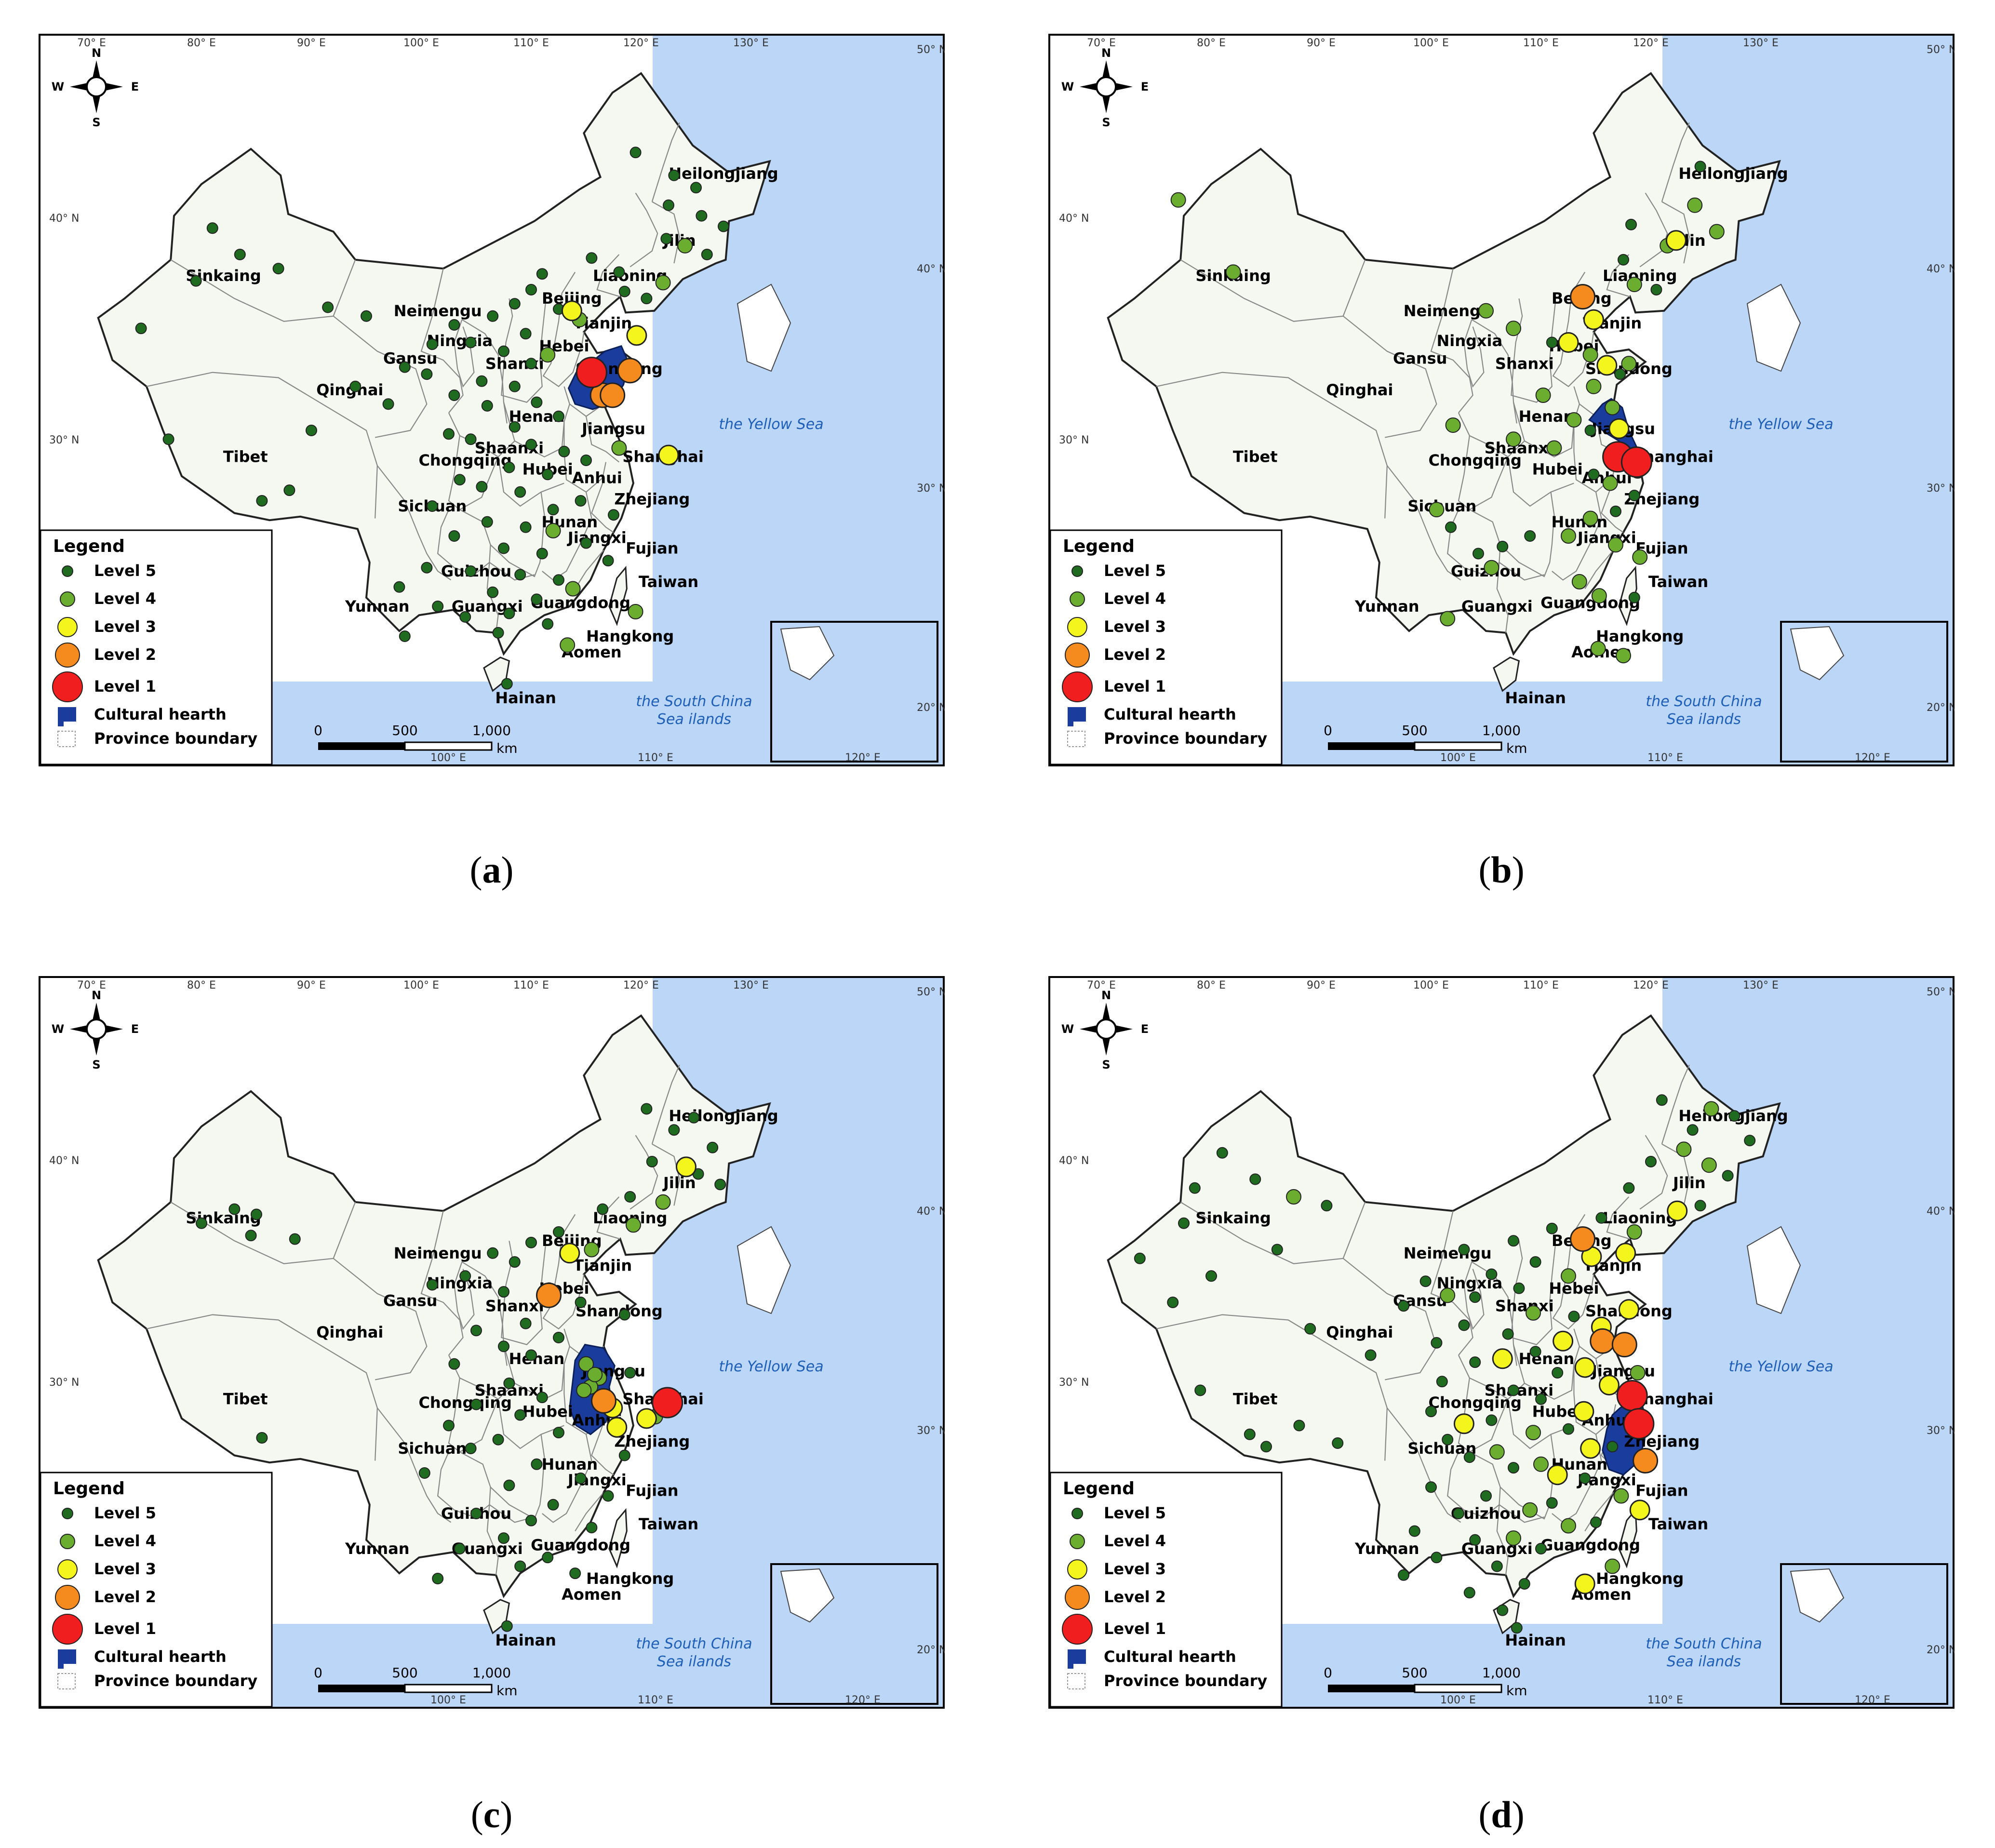  Describe the element at coordinates (602, 1265) in the screenshot. I see `province-label: Tianjin` at that location.